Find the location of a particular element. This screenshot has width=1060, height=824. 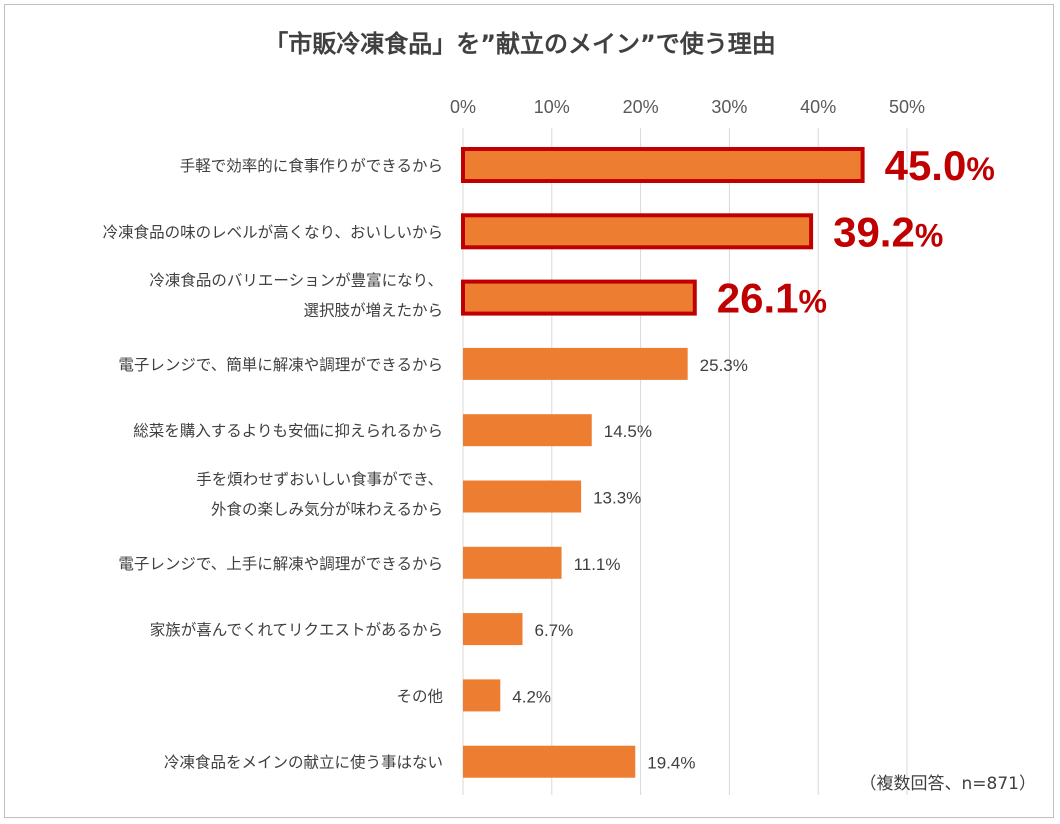

category-label: 総菜を購入するよりも安価に抑えられるから is located at coordinates (288, 431).